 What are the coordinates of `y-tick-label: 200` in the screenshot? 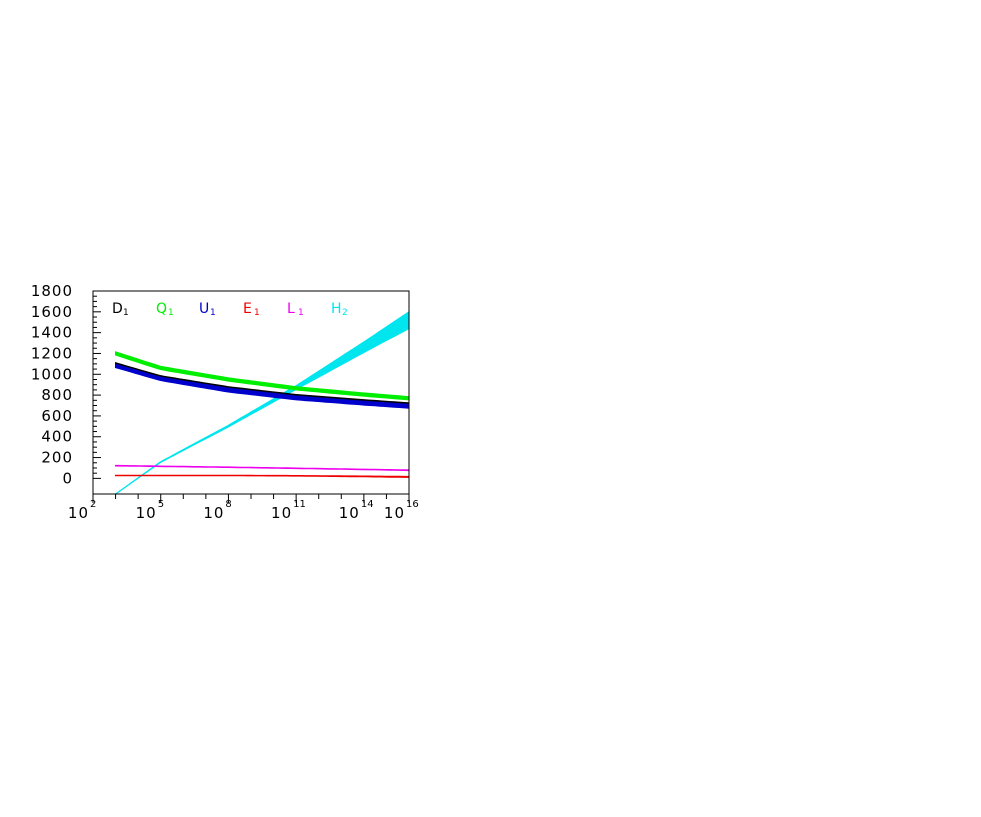 It's located at (57, 458).